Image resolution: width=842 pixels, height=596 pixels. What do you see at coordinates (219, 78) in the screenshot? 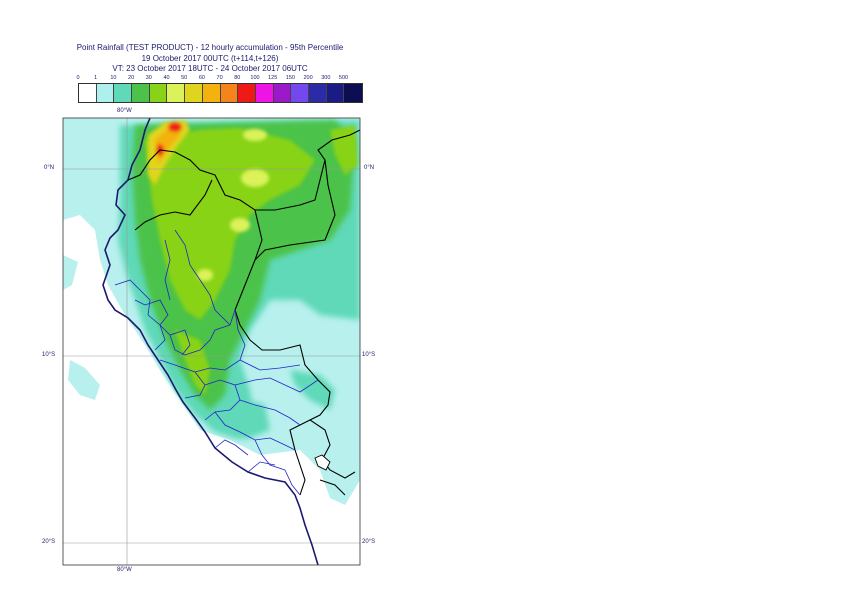
I see `legend-tick-label: 70` at bounding box center [219, 78].